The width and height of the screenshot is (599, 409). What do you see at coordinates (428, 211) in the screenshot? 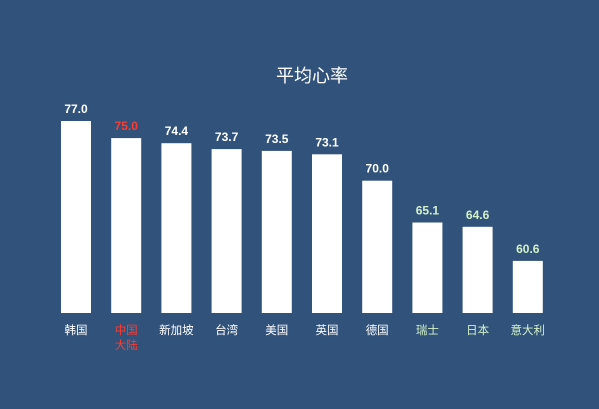
I see `value-label: 65.1` at bounding box center [428, 211].